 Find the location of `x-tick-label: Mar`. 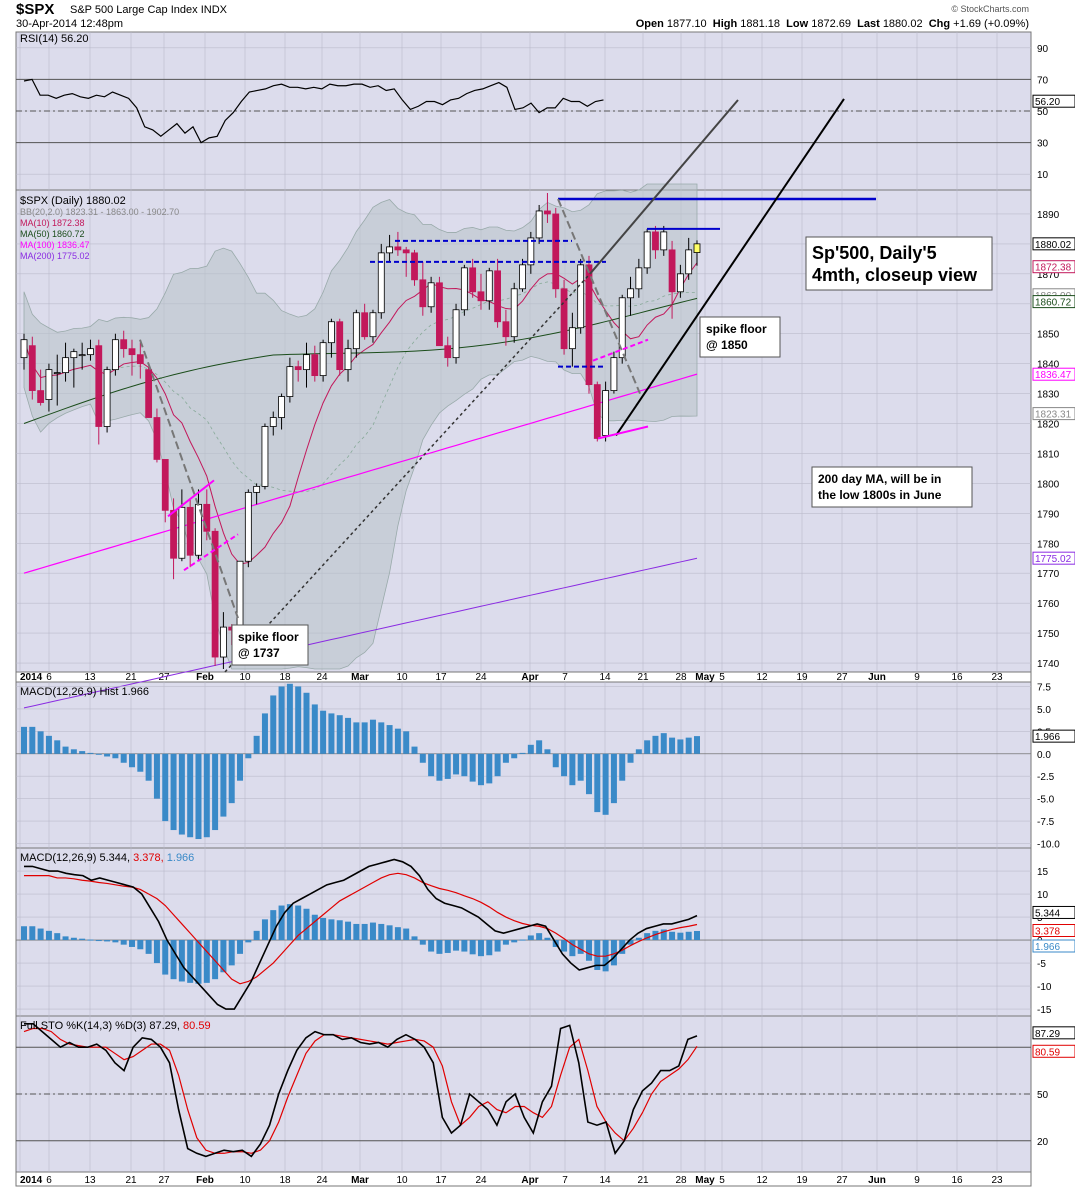

x-tick-label: Mar is located at coordinates (360, 677).